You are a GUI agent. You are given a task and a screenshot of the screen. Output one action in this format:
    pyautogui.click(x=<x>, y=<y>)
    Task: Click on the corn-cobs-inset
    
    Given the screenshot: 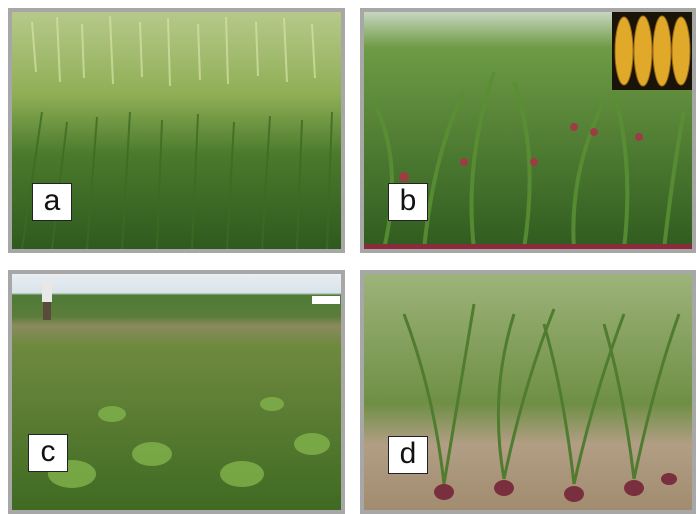 What is the action you would take?
    pyautogui.click(x=652, y=51)
    